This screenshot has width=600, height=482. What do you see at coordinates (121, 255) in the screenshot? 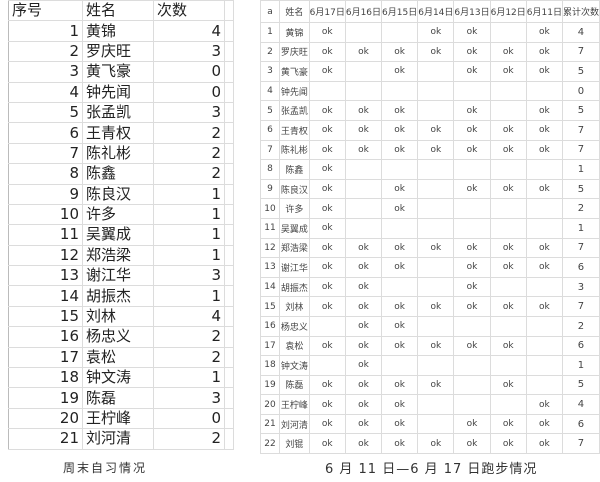
I see `table-row: 12 郑浩梁 1` at bounding box center [121, 255].